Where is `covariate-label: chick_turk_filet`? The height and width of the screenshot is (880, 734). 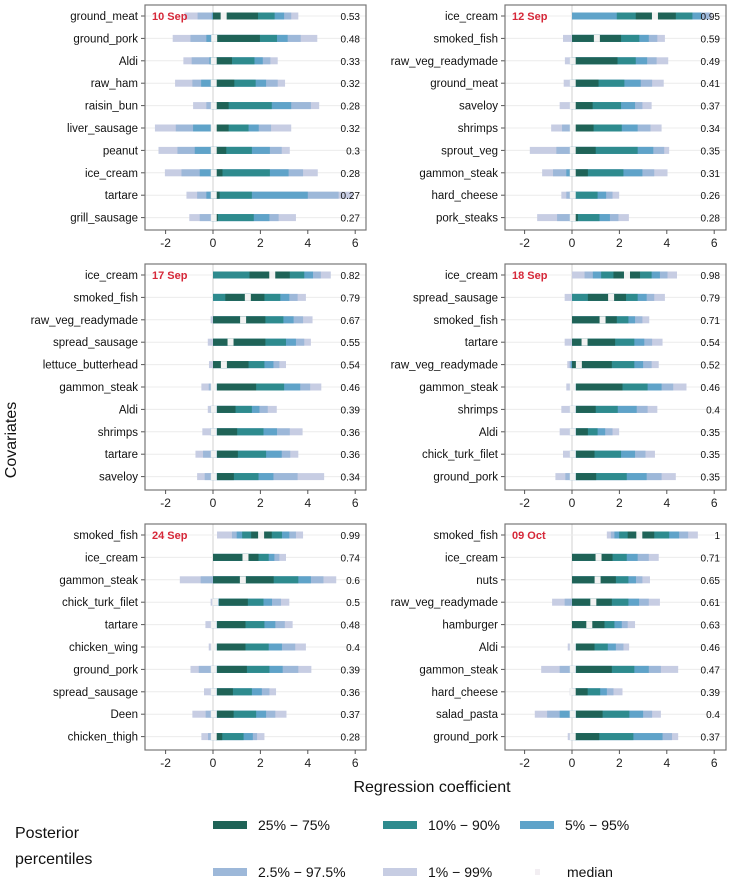
covariate-label: chick_turk_filet is located at coordinates (100, 603).